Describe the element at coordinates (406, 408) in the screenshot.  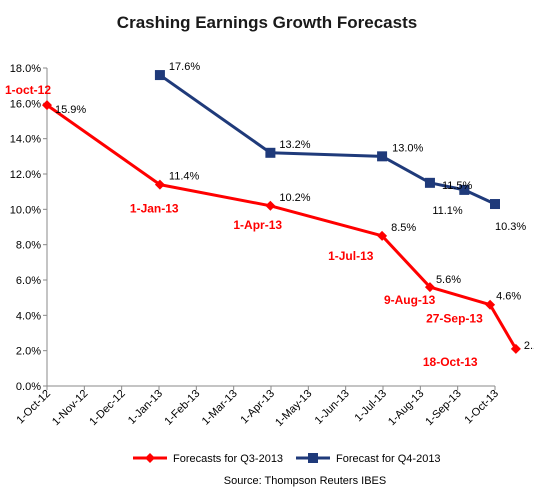
I see `x-tick-label: 1-Aug-13` at that location.